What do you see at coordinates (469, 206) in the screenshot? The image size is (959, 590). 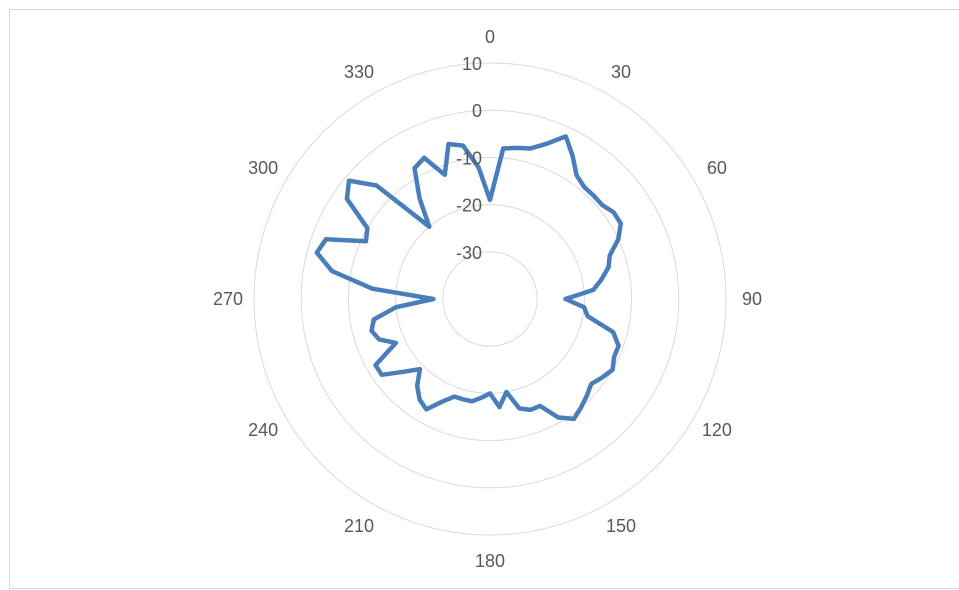 I see `radial-tick-label: -20` at bounding box center [469, 206].